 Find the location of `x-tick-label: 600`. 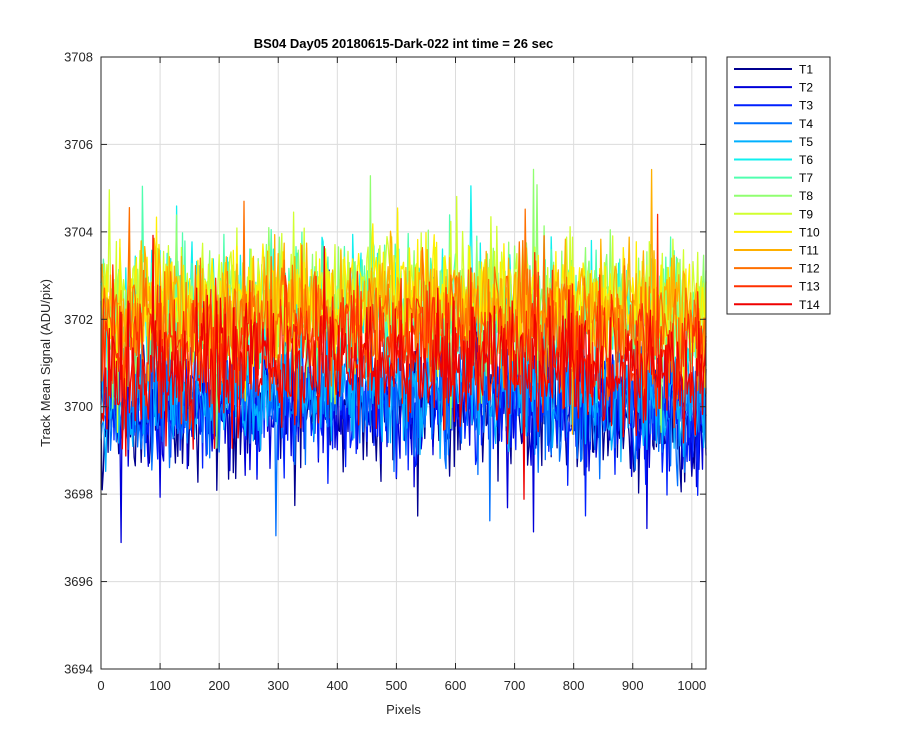

x-tick-label: 600 is located at coordinates (456, 685).